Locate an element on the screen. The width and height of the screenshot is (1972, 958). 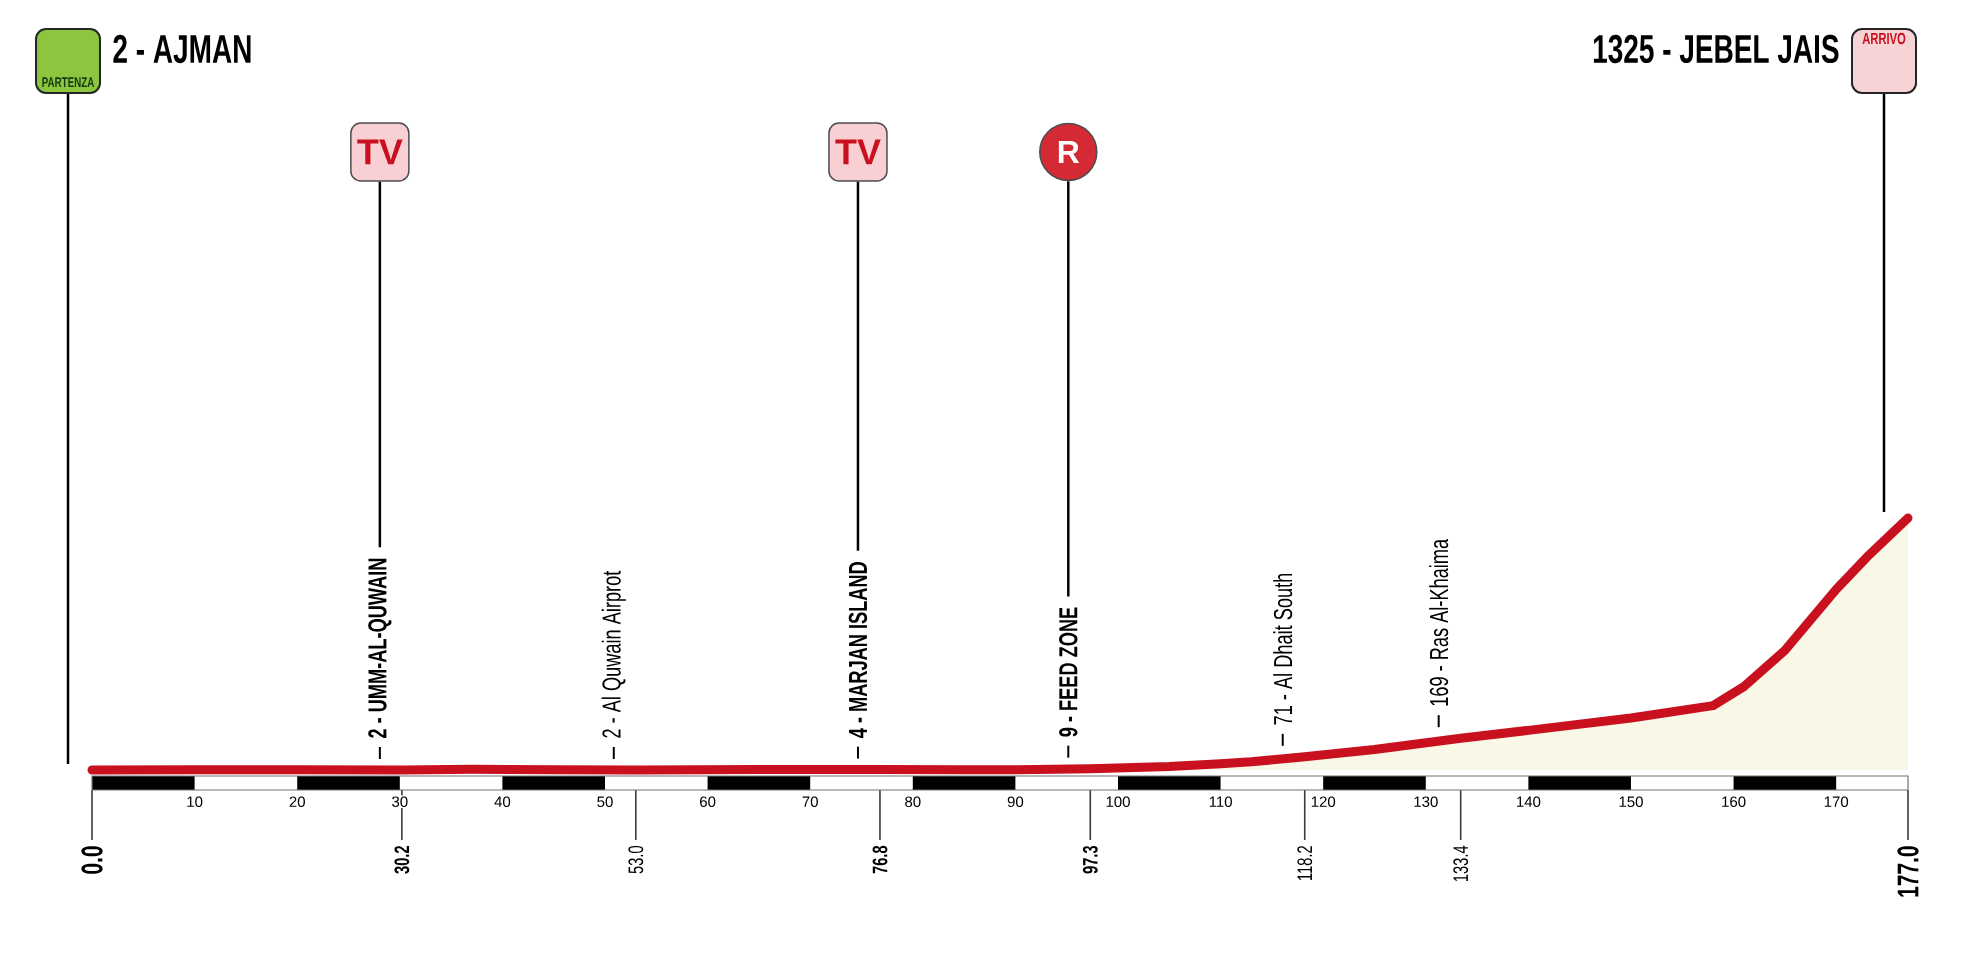
x2-tick-label: 0.0 is located at coordinates (92, 860).